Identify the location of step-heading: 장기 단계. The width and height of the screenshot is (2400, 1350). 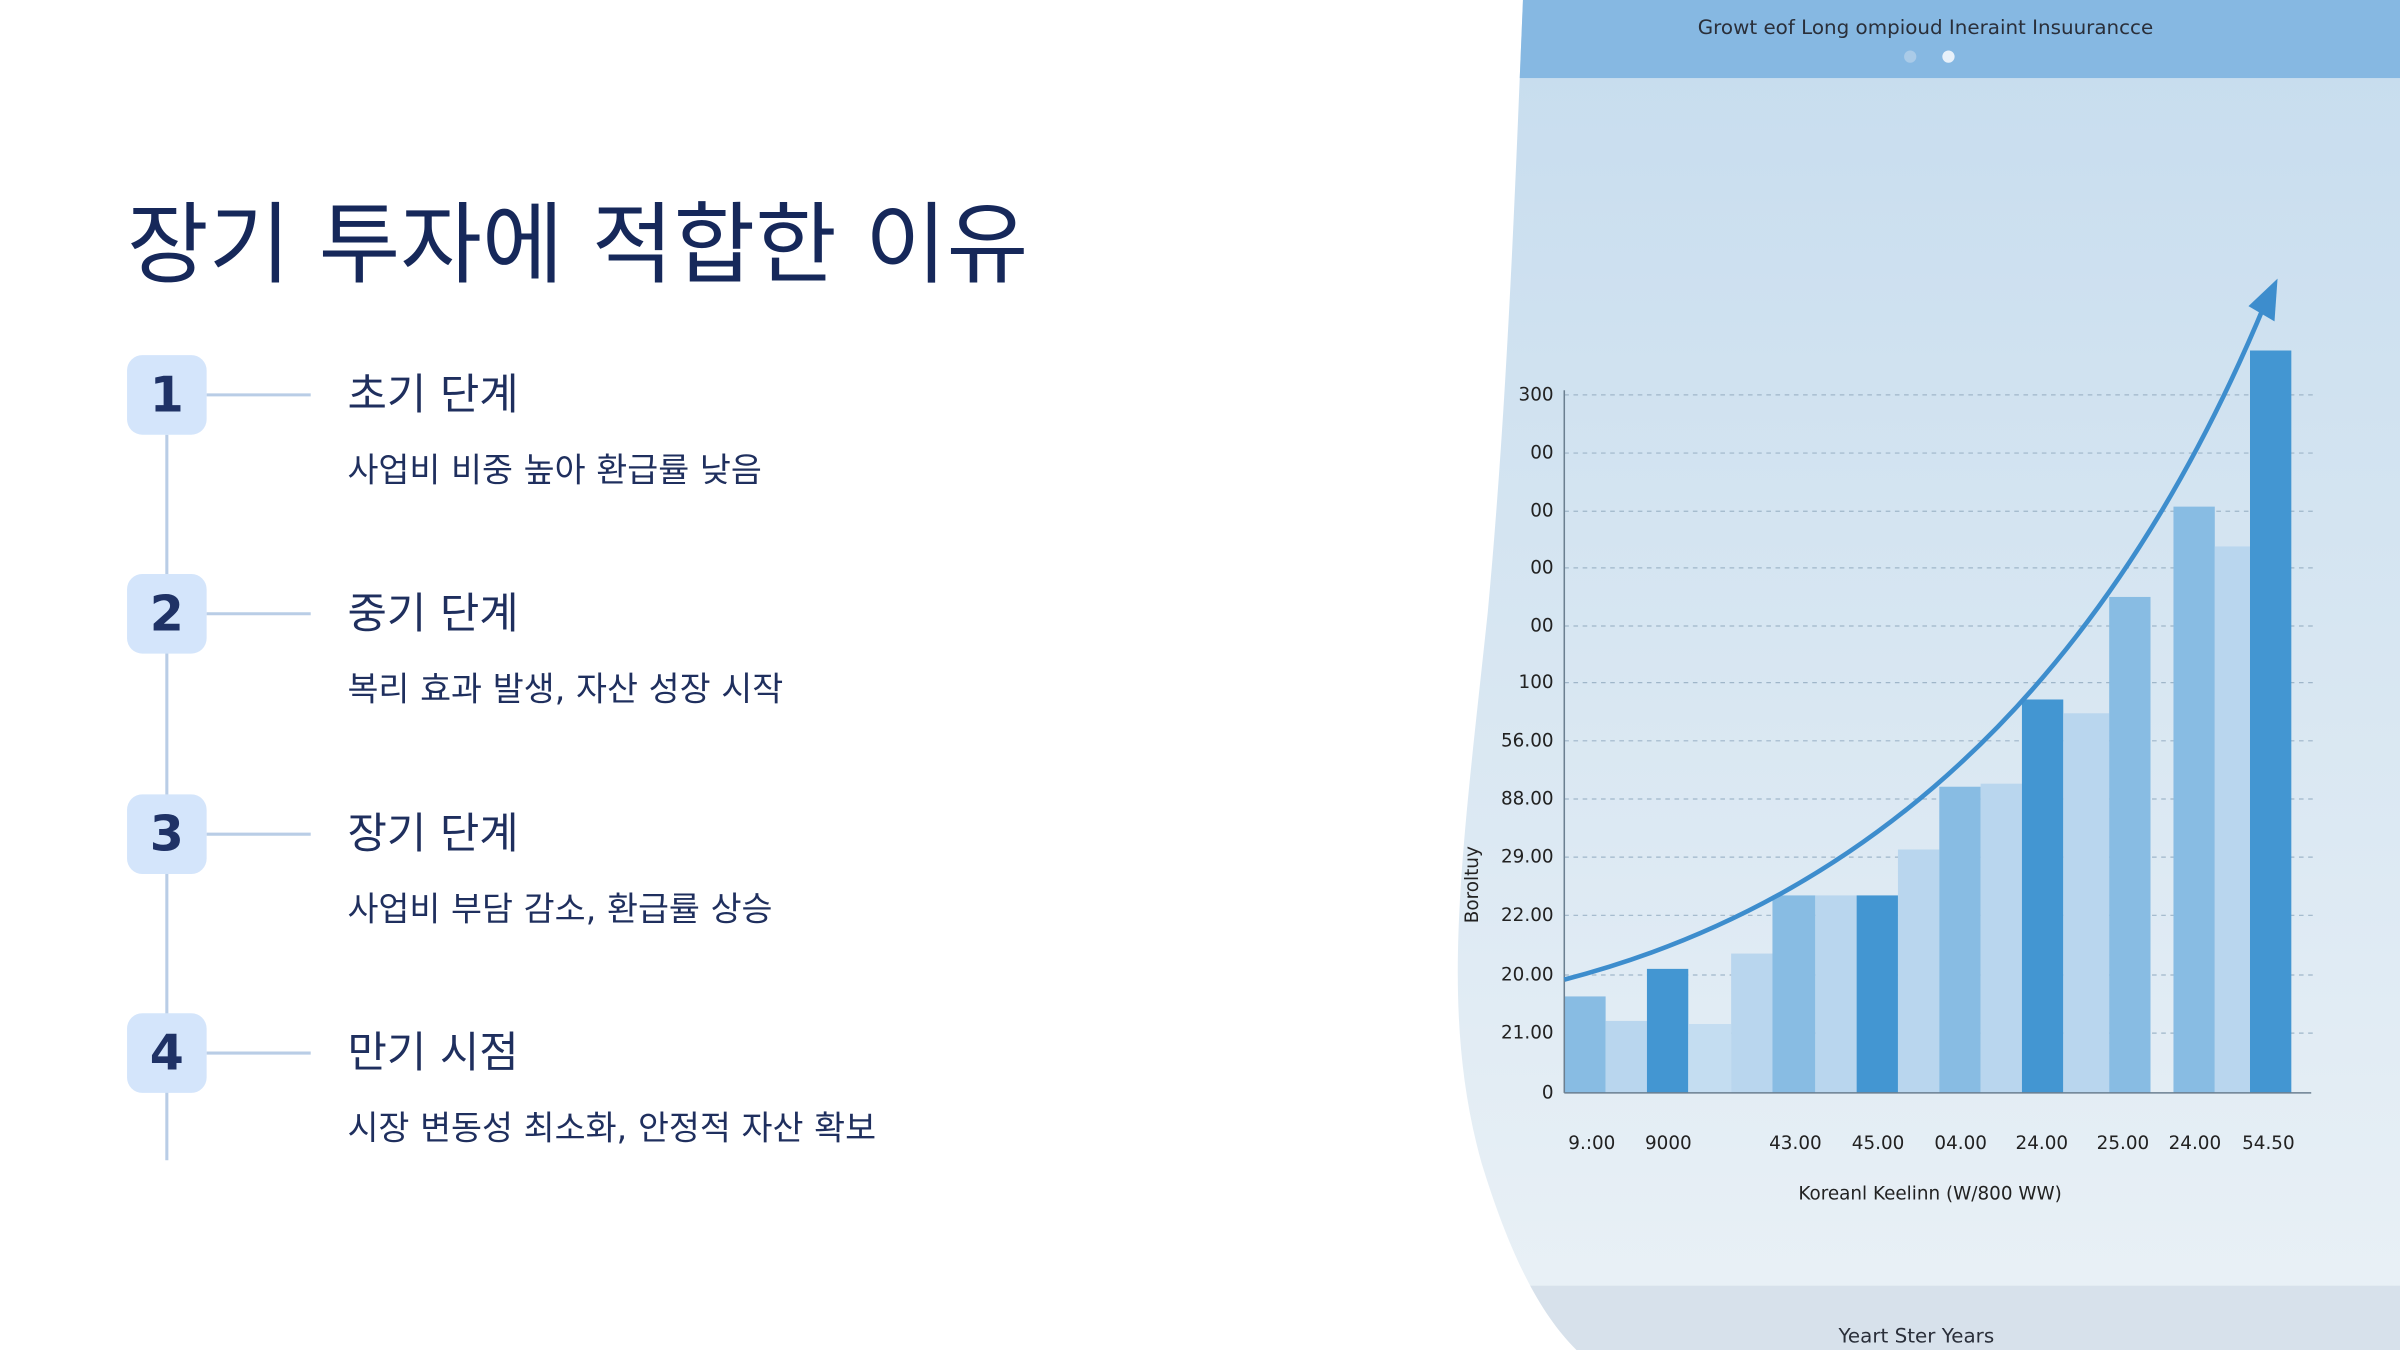
(432, 834).